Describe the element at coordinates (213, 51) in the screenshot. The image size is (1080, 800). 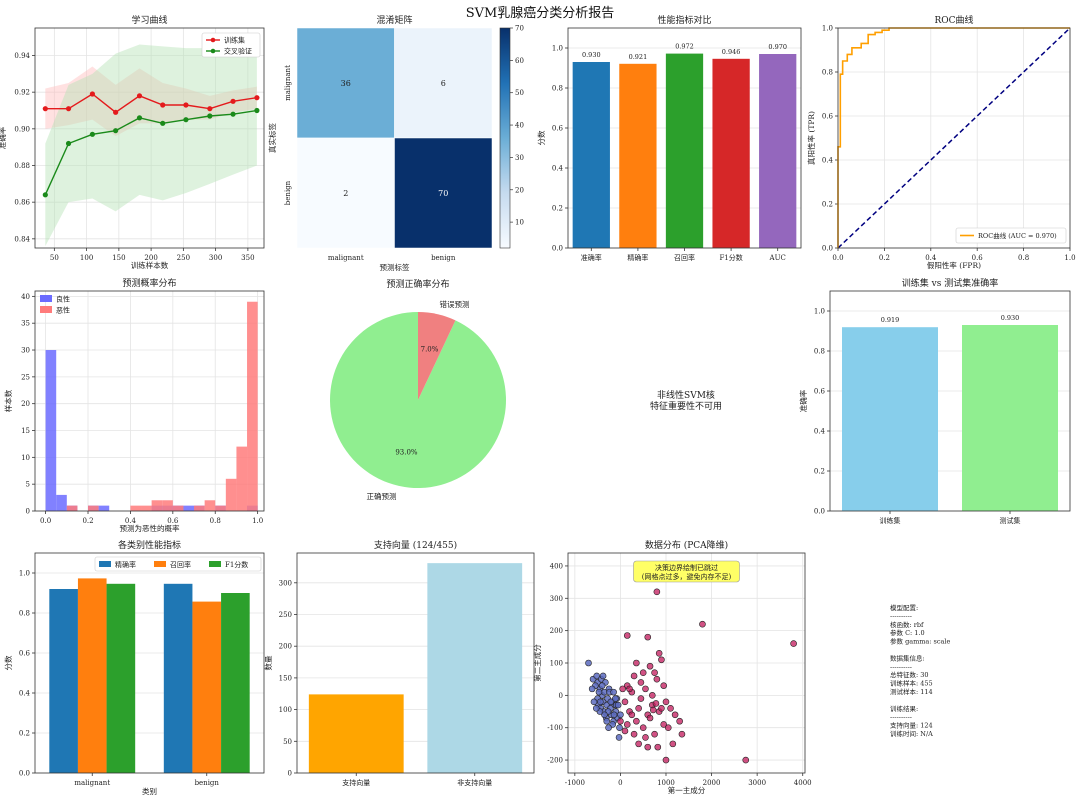
I see `legend-marker` at that location.